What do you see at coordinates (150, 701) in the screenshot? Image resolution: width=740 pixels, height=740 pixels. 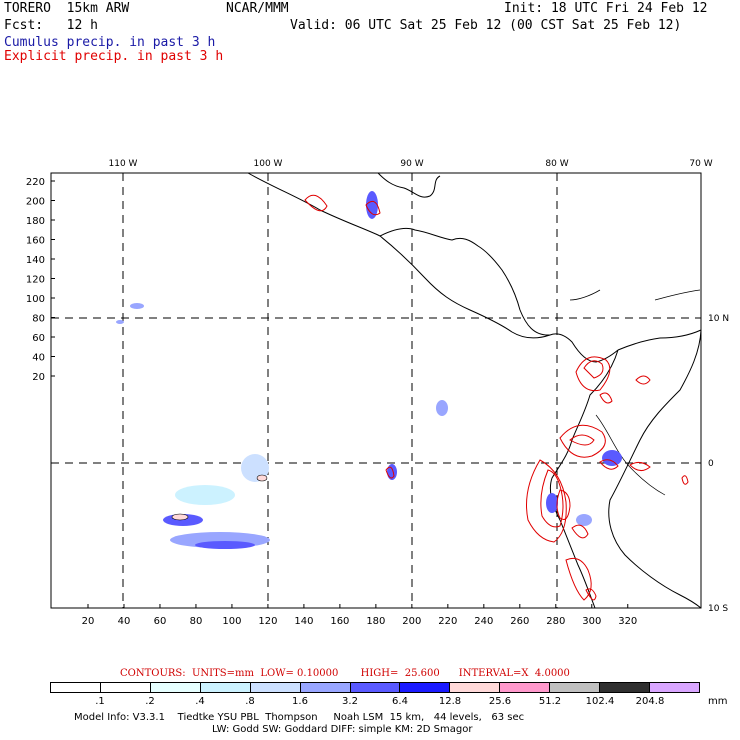 I see `color-bar-level: .2` at bounding box center [150, 701].